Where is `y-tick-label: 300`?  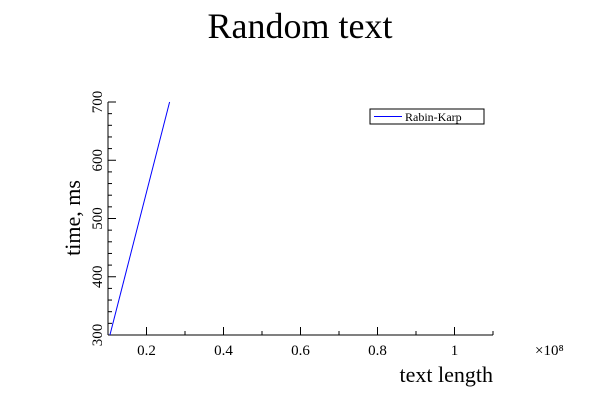 y-tick-label: 300 is located at coordinates (98, 335).